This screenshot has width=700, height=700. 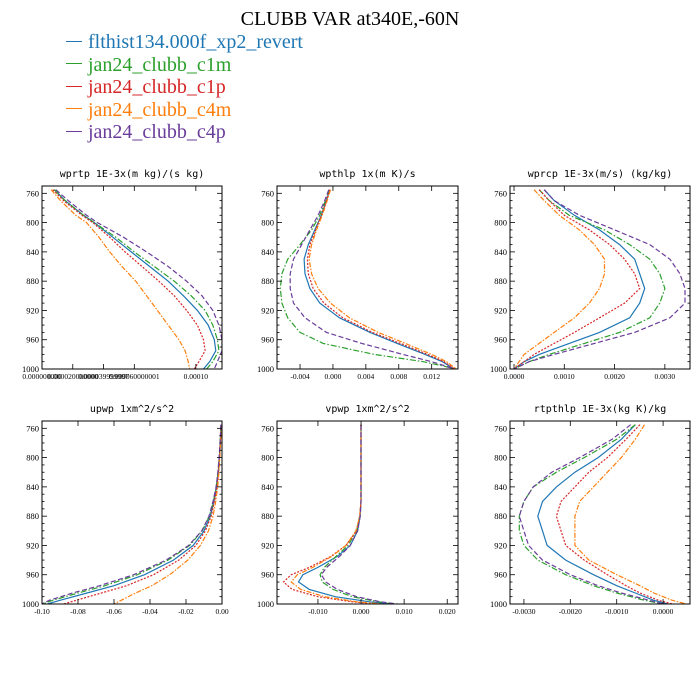 I want to click on x-tick-label: -0.0030, so click(x=523, y=611).